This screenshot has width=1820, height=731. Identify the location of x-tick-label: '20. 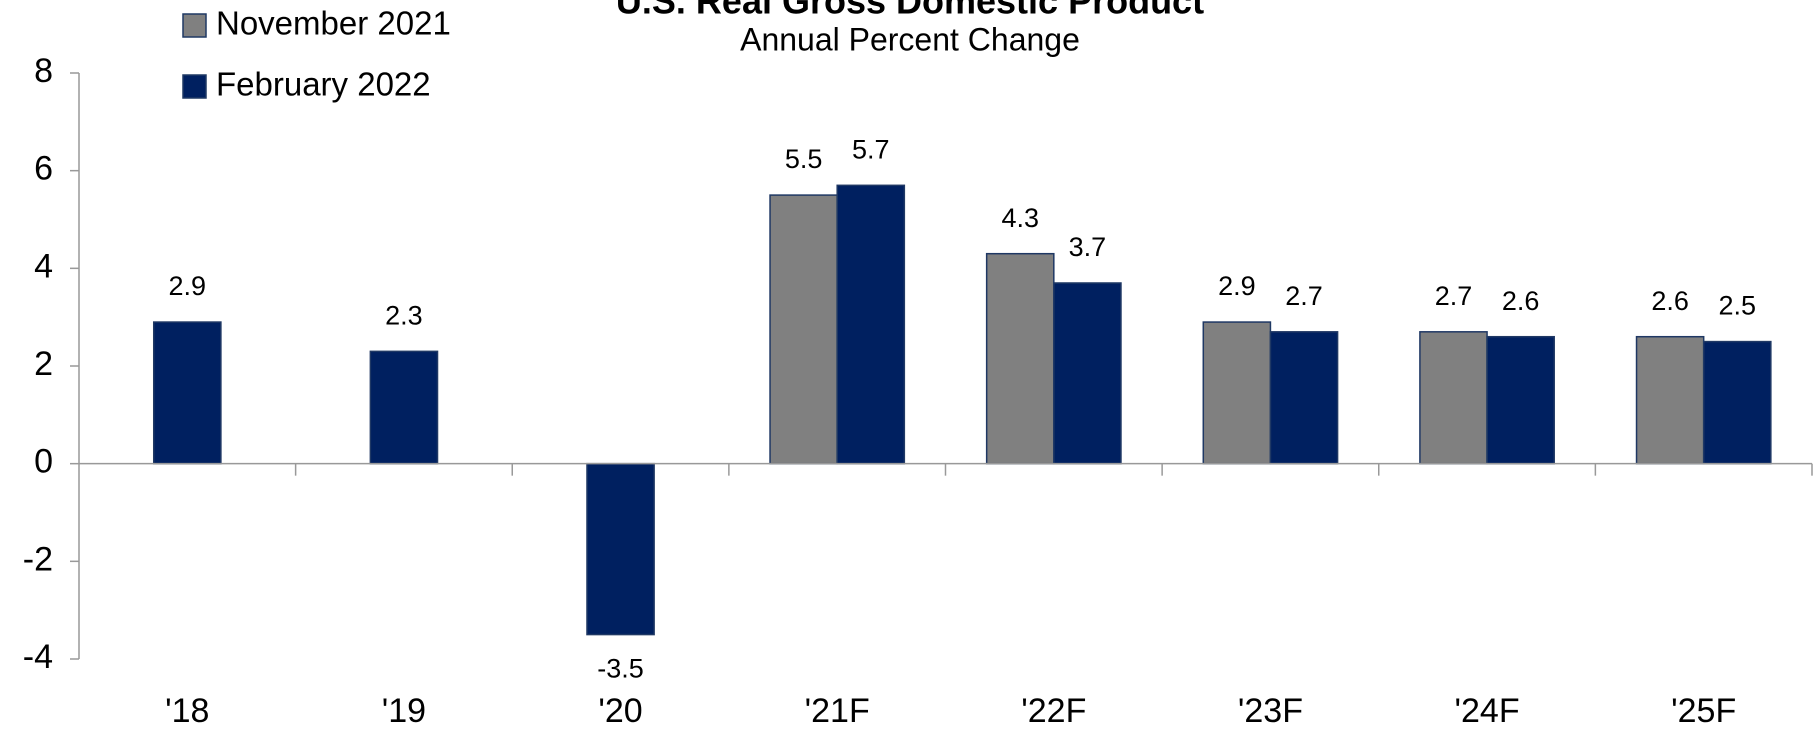
(620, 711).